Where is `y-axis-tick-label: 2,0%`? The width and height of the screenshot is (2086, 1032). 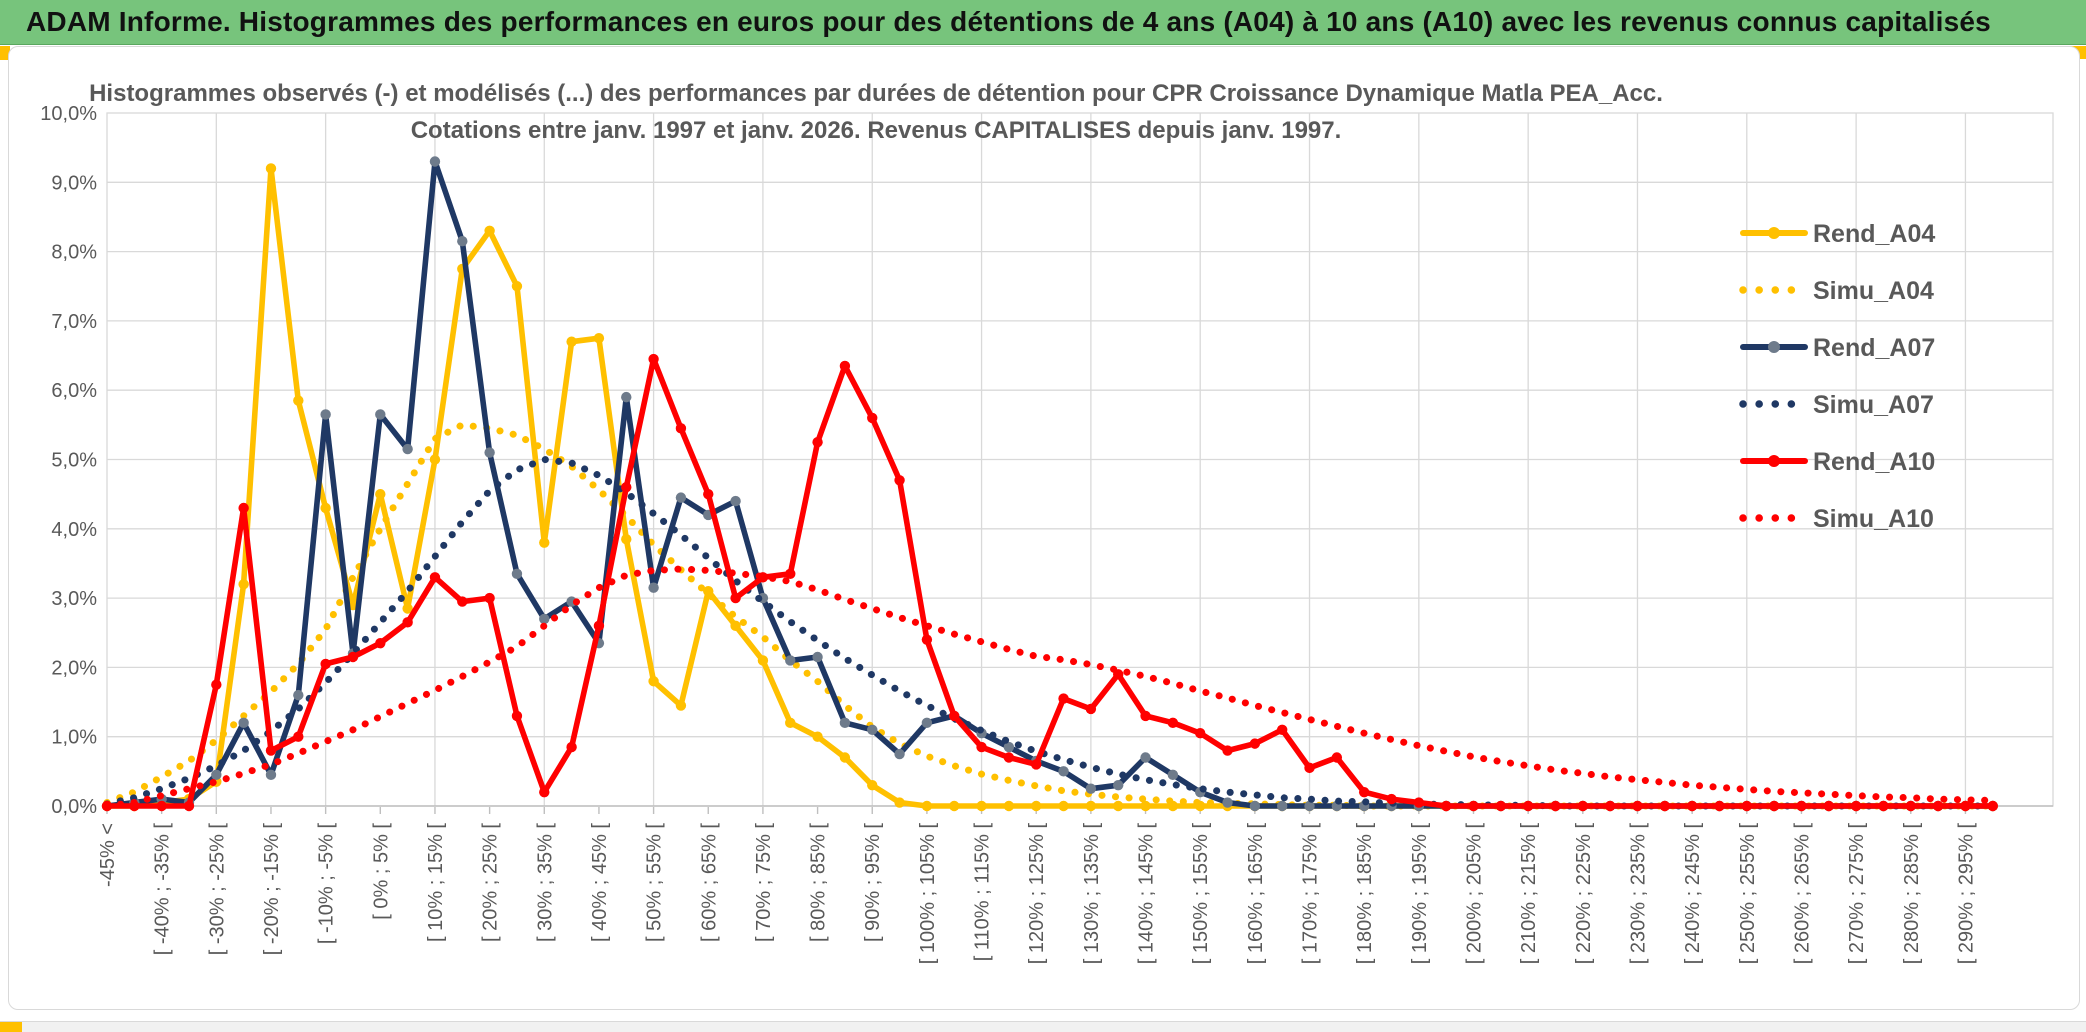 y-axis-tick-label: 2,0% is located at coordinates (74, 668).